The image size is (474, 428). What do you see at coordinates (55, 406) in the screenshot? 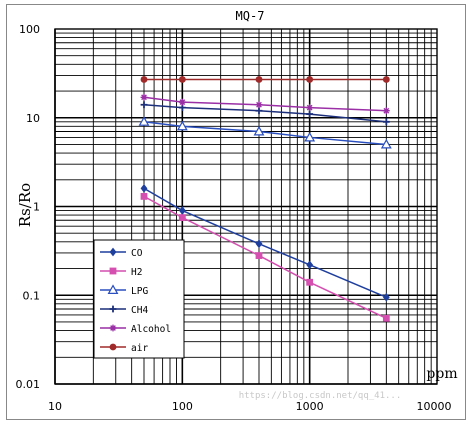
I see `x-tick-label: 10` at bounding box center [55, 406].